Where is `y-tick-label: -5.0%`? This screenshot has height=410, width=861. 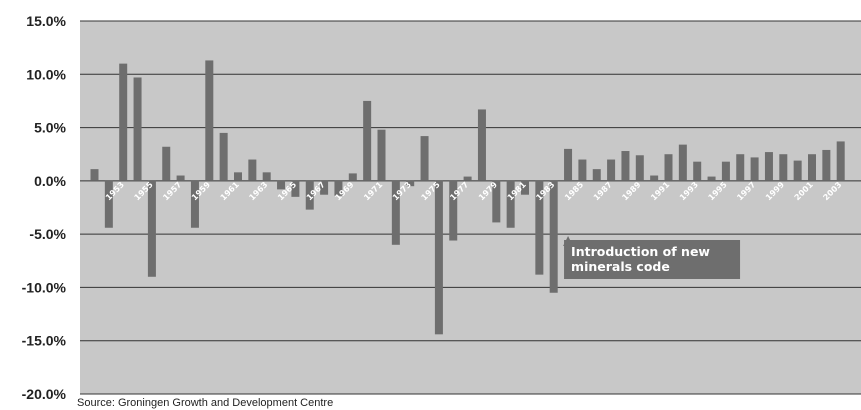
y-tick-label: -5.0% is located at coordinates (47, 234).